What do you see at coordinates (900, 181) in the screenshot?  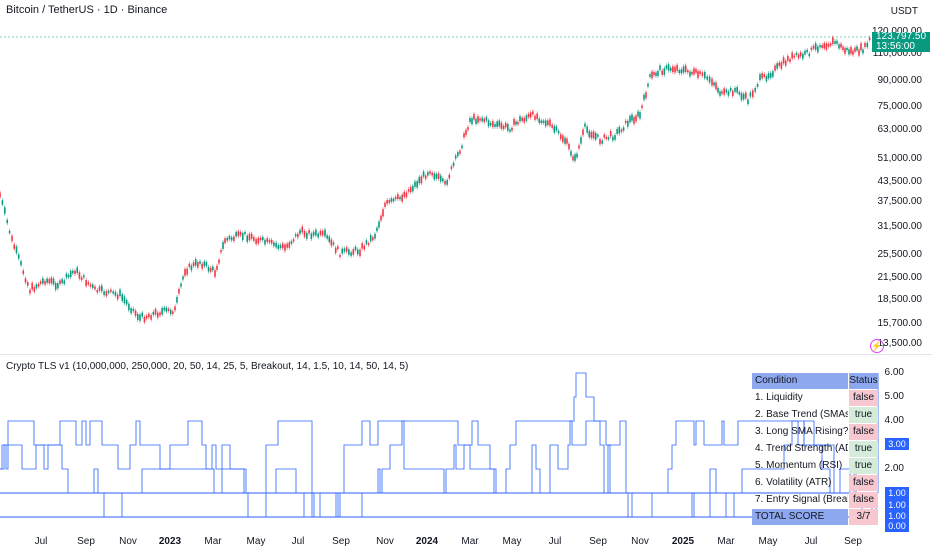 I see `price-tick: 43,500.00` at bounding box center [900, 181].